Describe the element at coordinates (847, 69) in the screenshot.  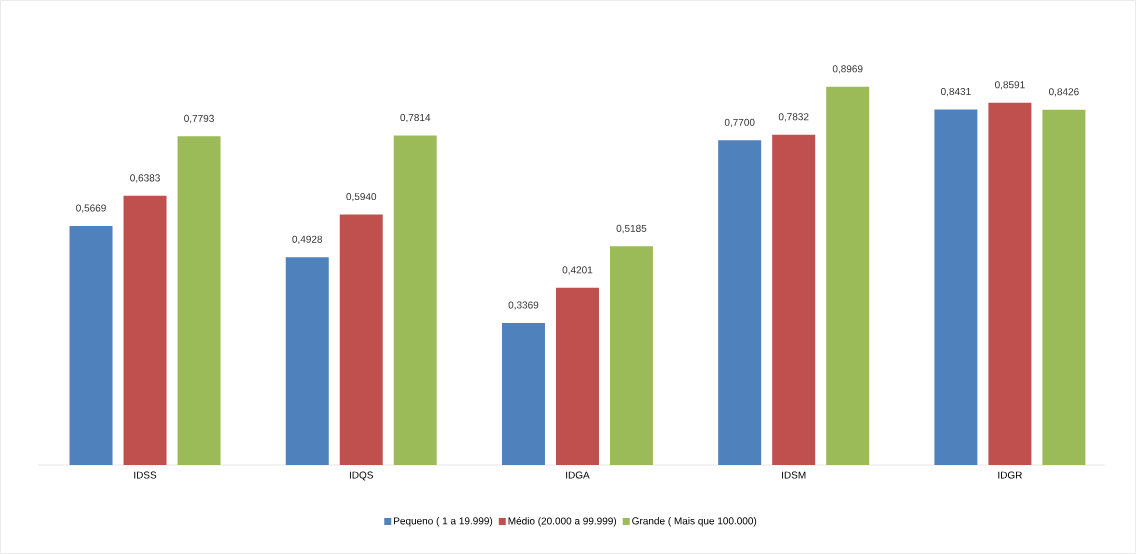
I see `data-label: 0,8969` at that location.